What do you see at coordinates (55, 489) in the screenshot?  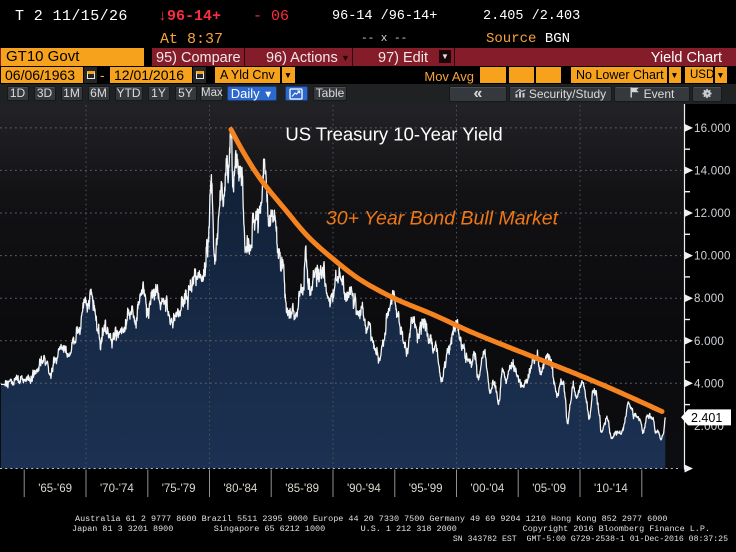 I see `svg-text: '65-'69` at bounding box center [55, 489].